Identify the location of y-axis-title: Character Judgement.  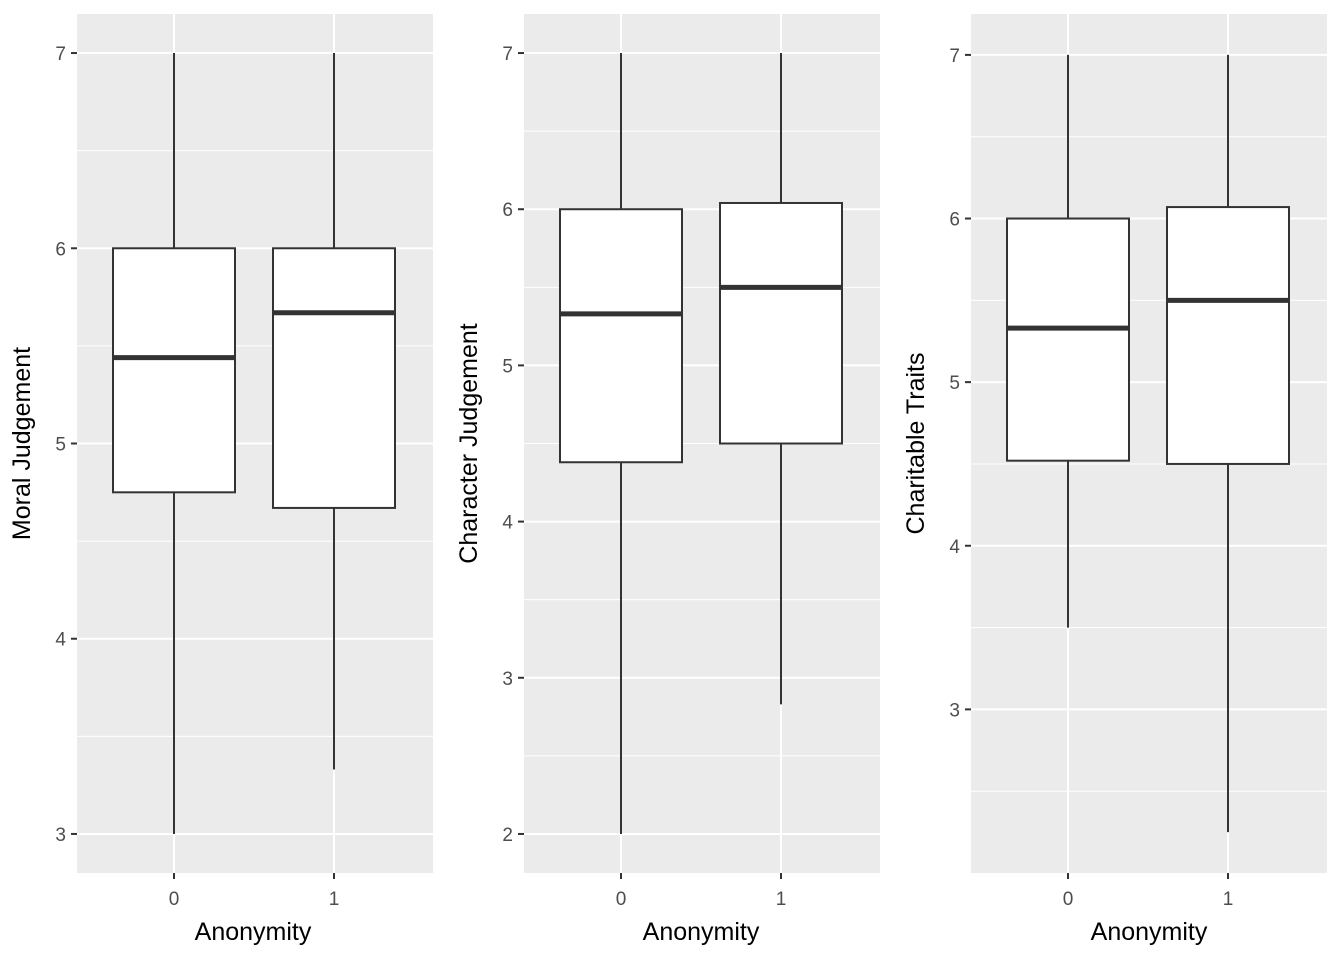
(469, 443).